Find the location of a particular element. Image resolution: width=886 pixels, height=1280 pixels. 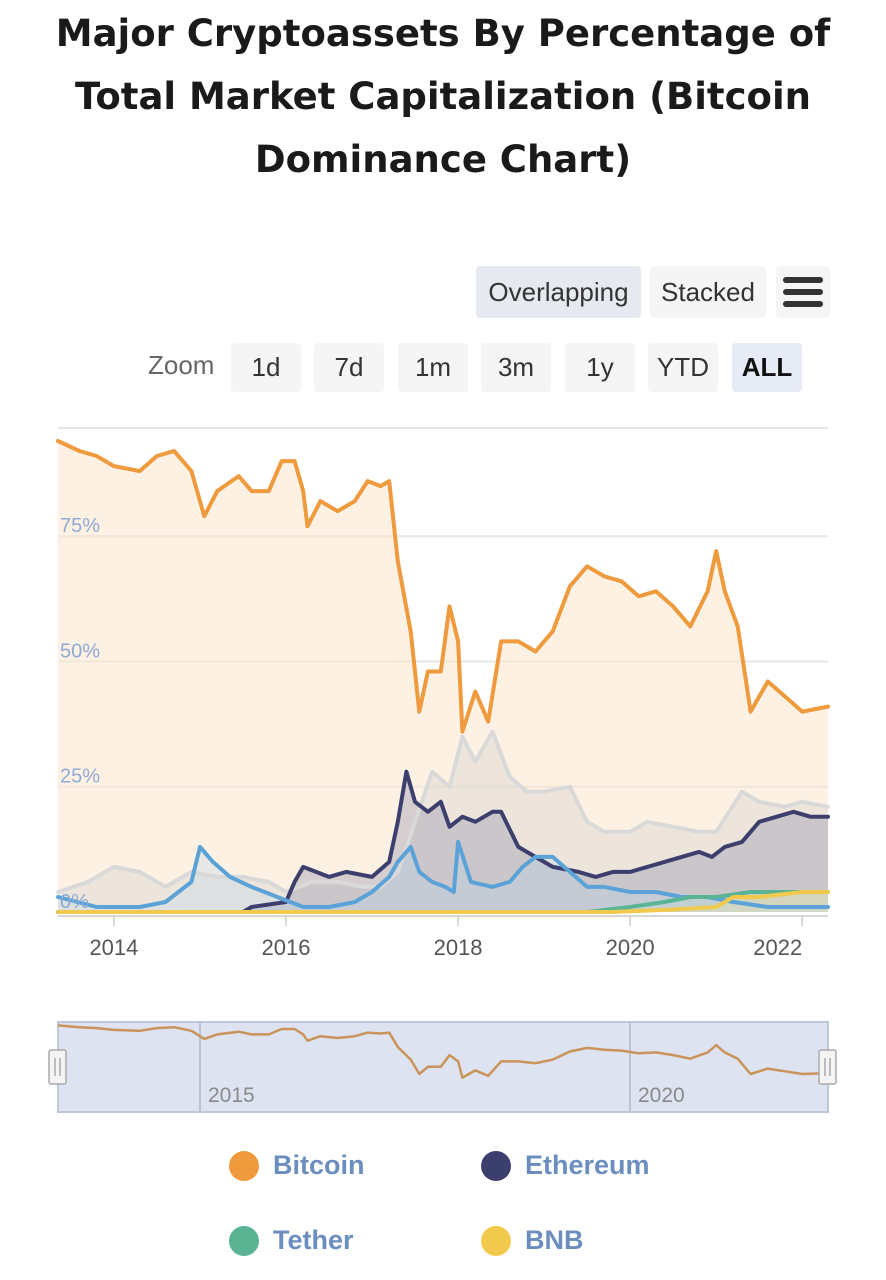

stacked-button: Stacked is located at coordinates (708, 292).